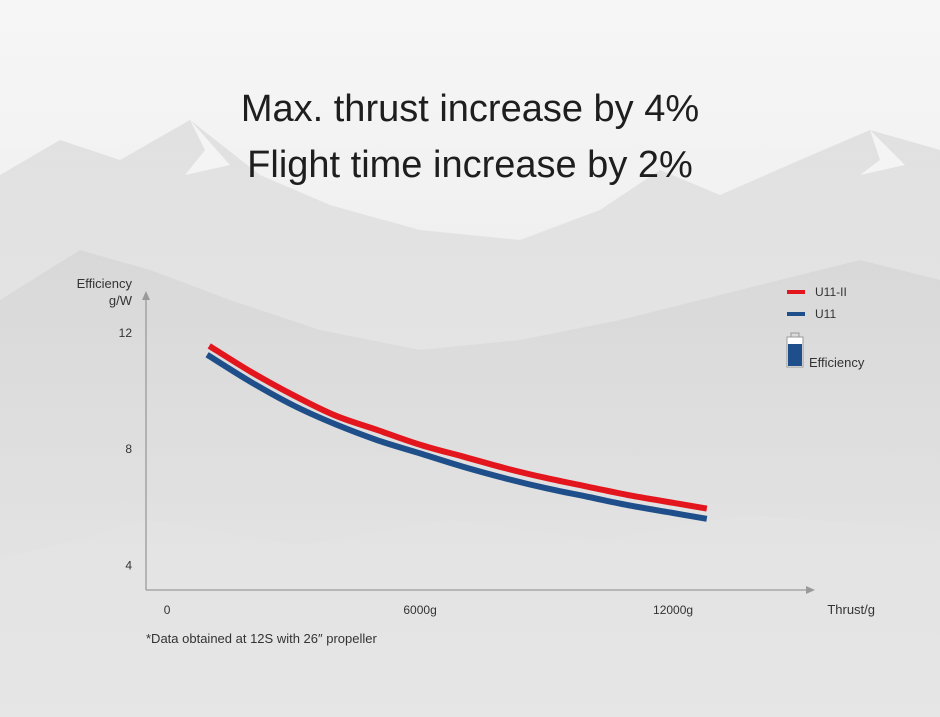 The image size is (940, 717). What do you see at coordinates (470, 109) in the screenshot?
I see `headline-thrust: Max. thrust increase by 4%` at bounding box center [470, 109].